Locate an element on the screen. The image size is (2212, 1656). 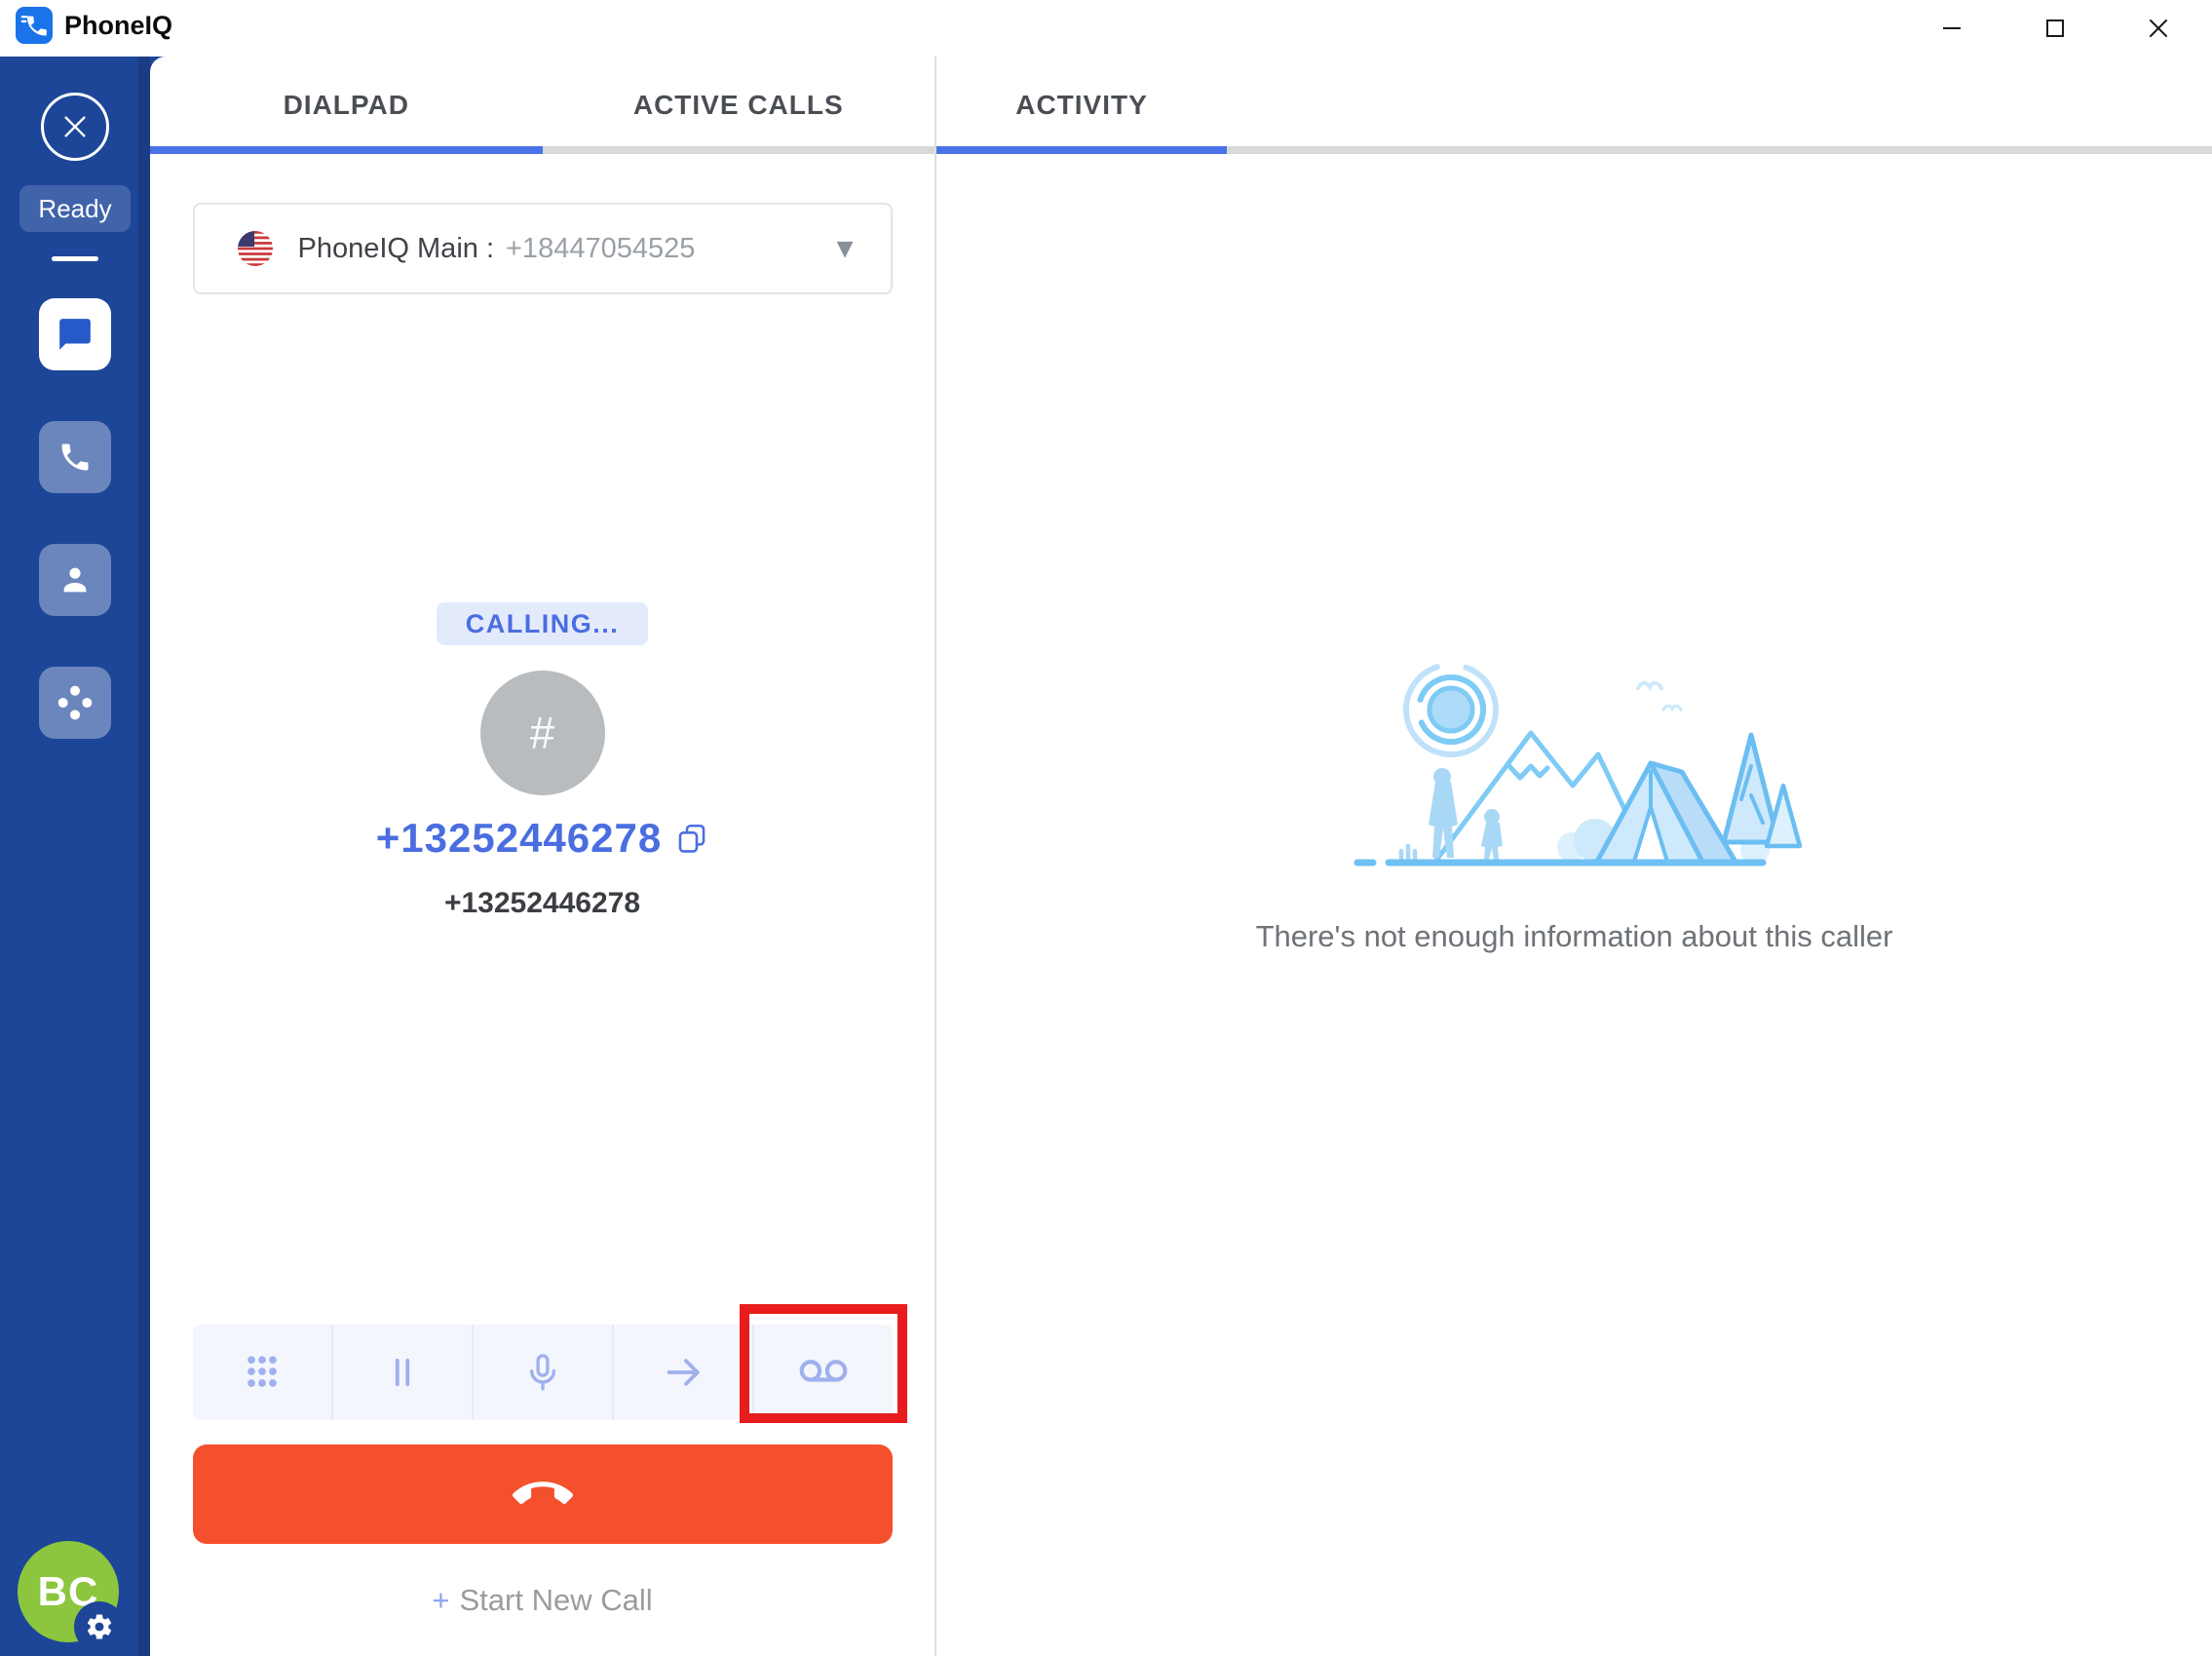
microphone-icon is located at coordinates (542, 1372).